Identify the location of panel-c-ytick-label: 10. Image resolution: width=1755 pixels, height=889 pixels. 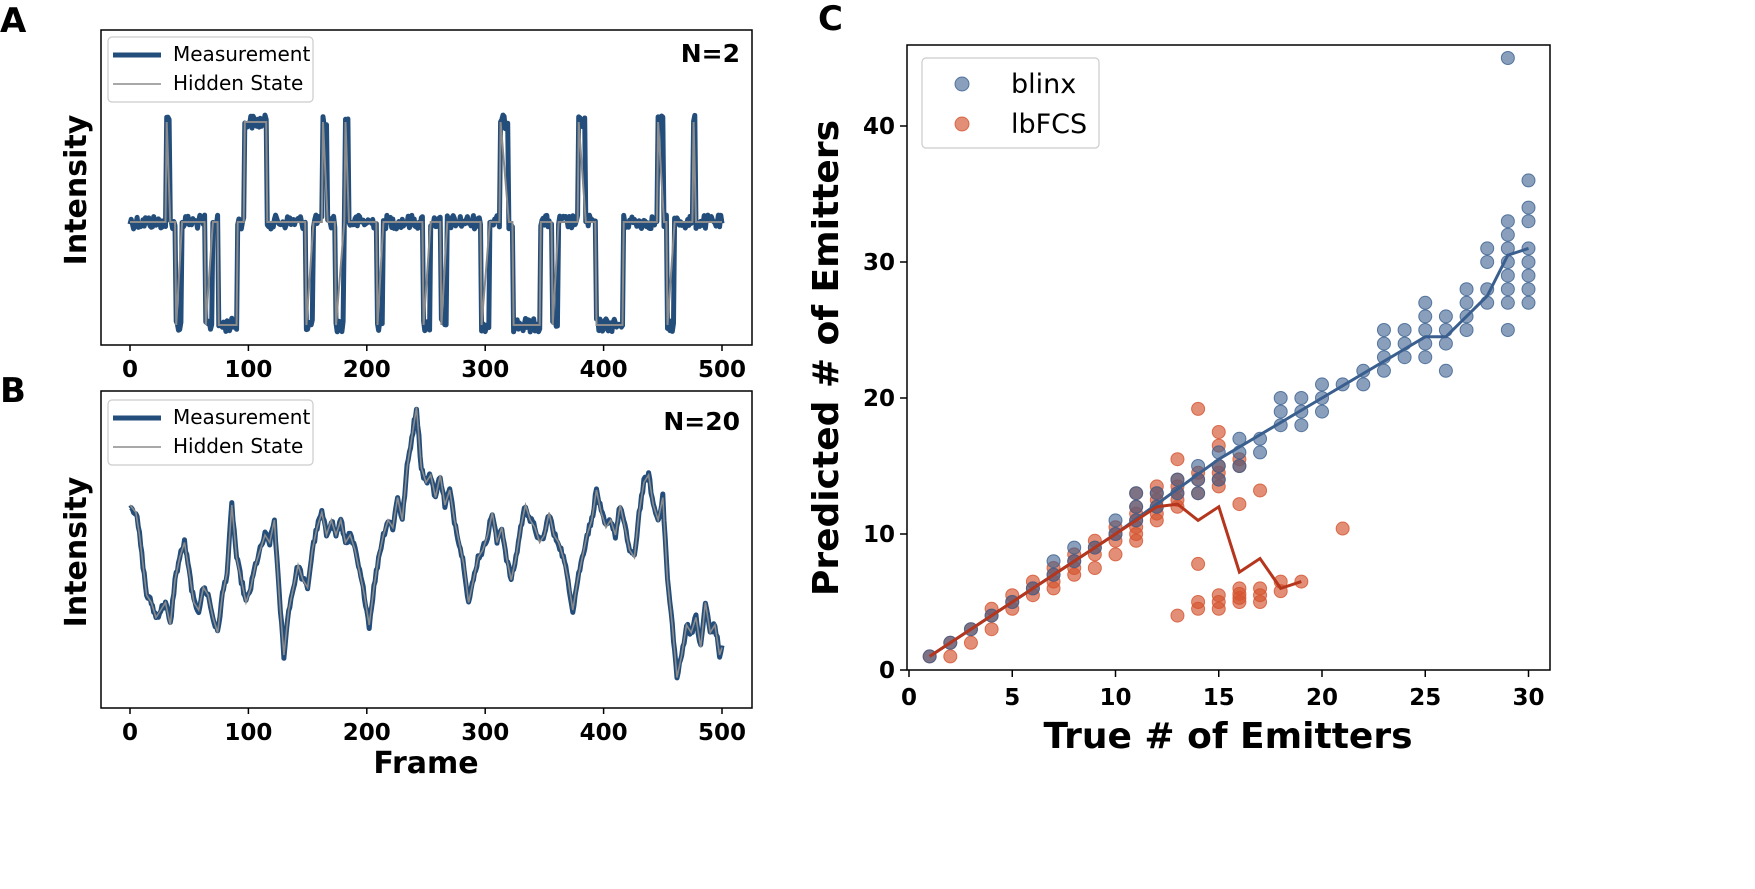
(879, 535).